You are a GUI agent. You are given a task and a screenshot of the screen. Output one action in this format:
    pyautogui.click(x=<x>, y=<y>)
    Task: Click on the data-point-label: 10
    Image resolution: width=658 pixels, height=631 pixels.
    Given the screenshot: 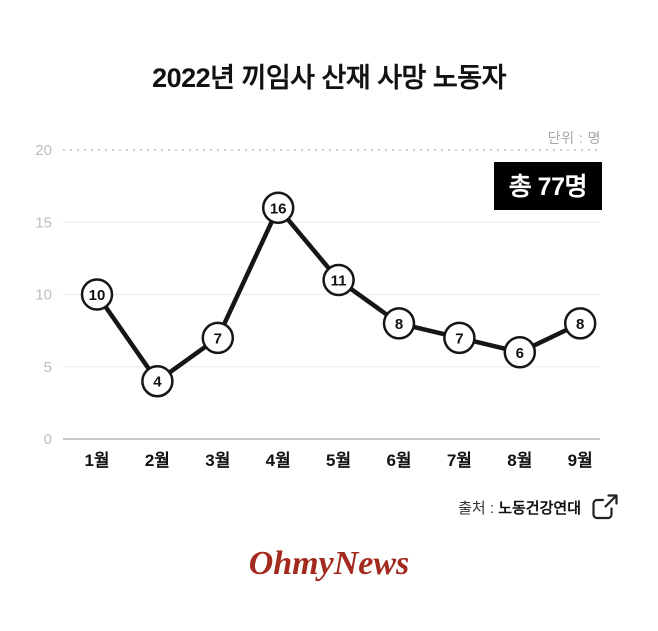 What is the action you would take?
    pyautogui.click(x=97, y=295)
    